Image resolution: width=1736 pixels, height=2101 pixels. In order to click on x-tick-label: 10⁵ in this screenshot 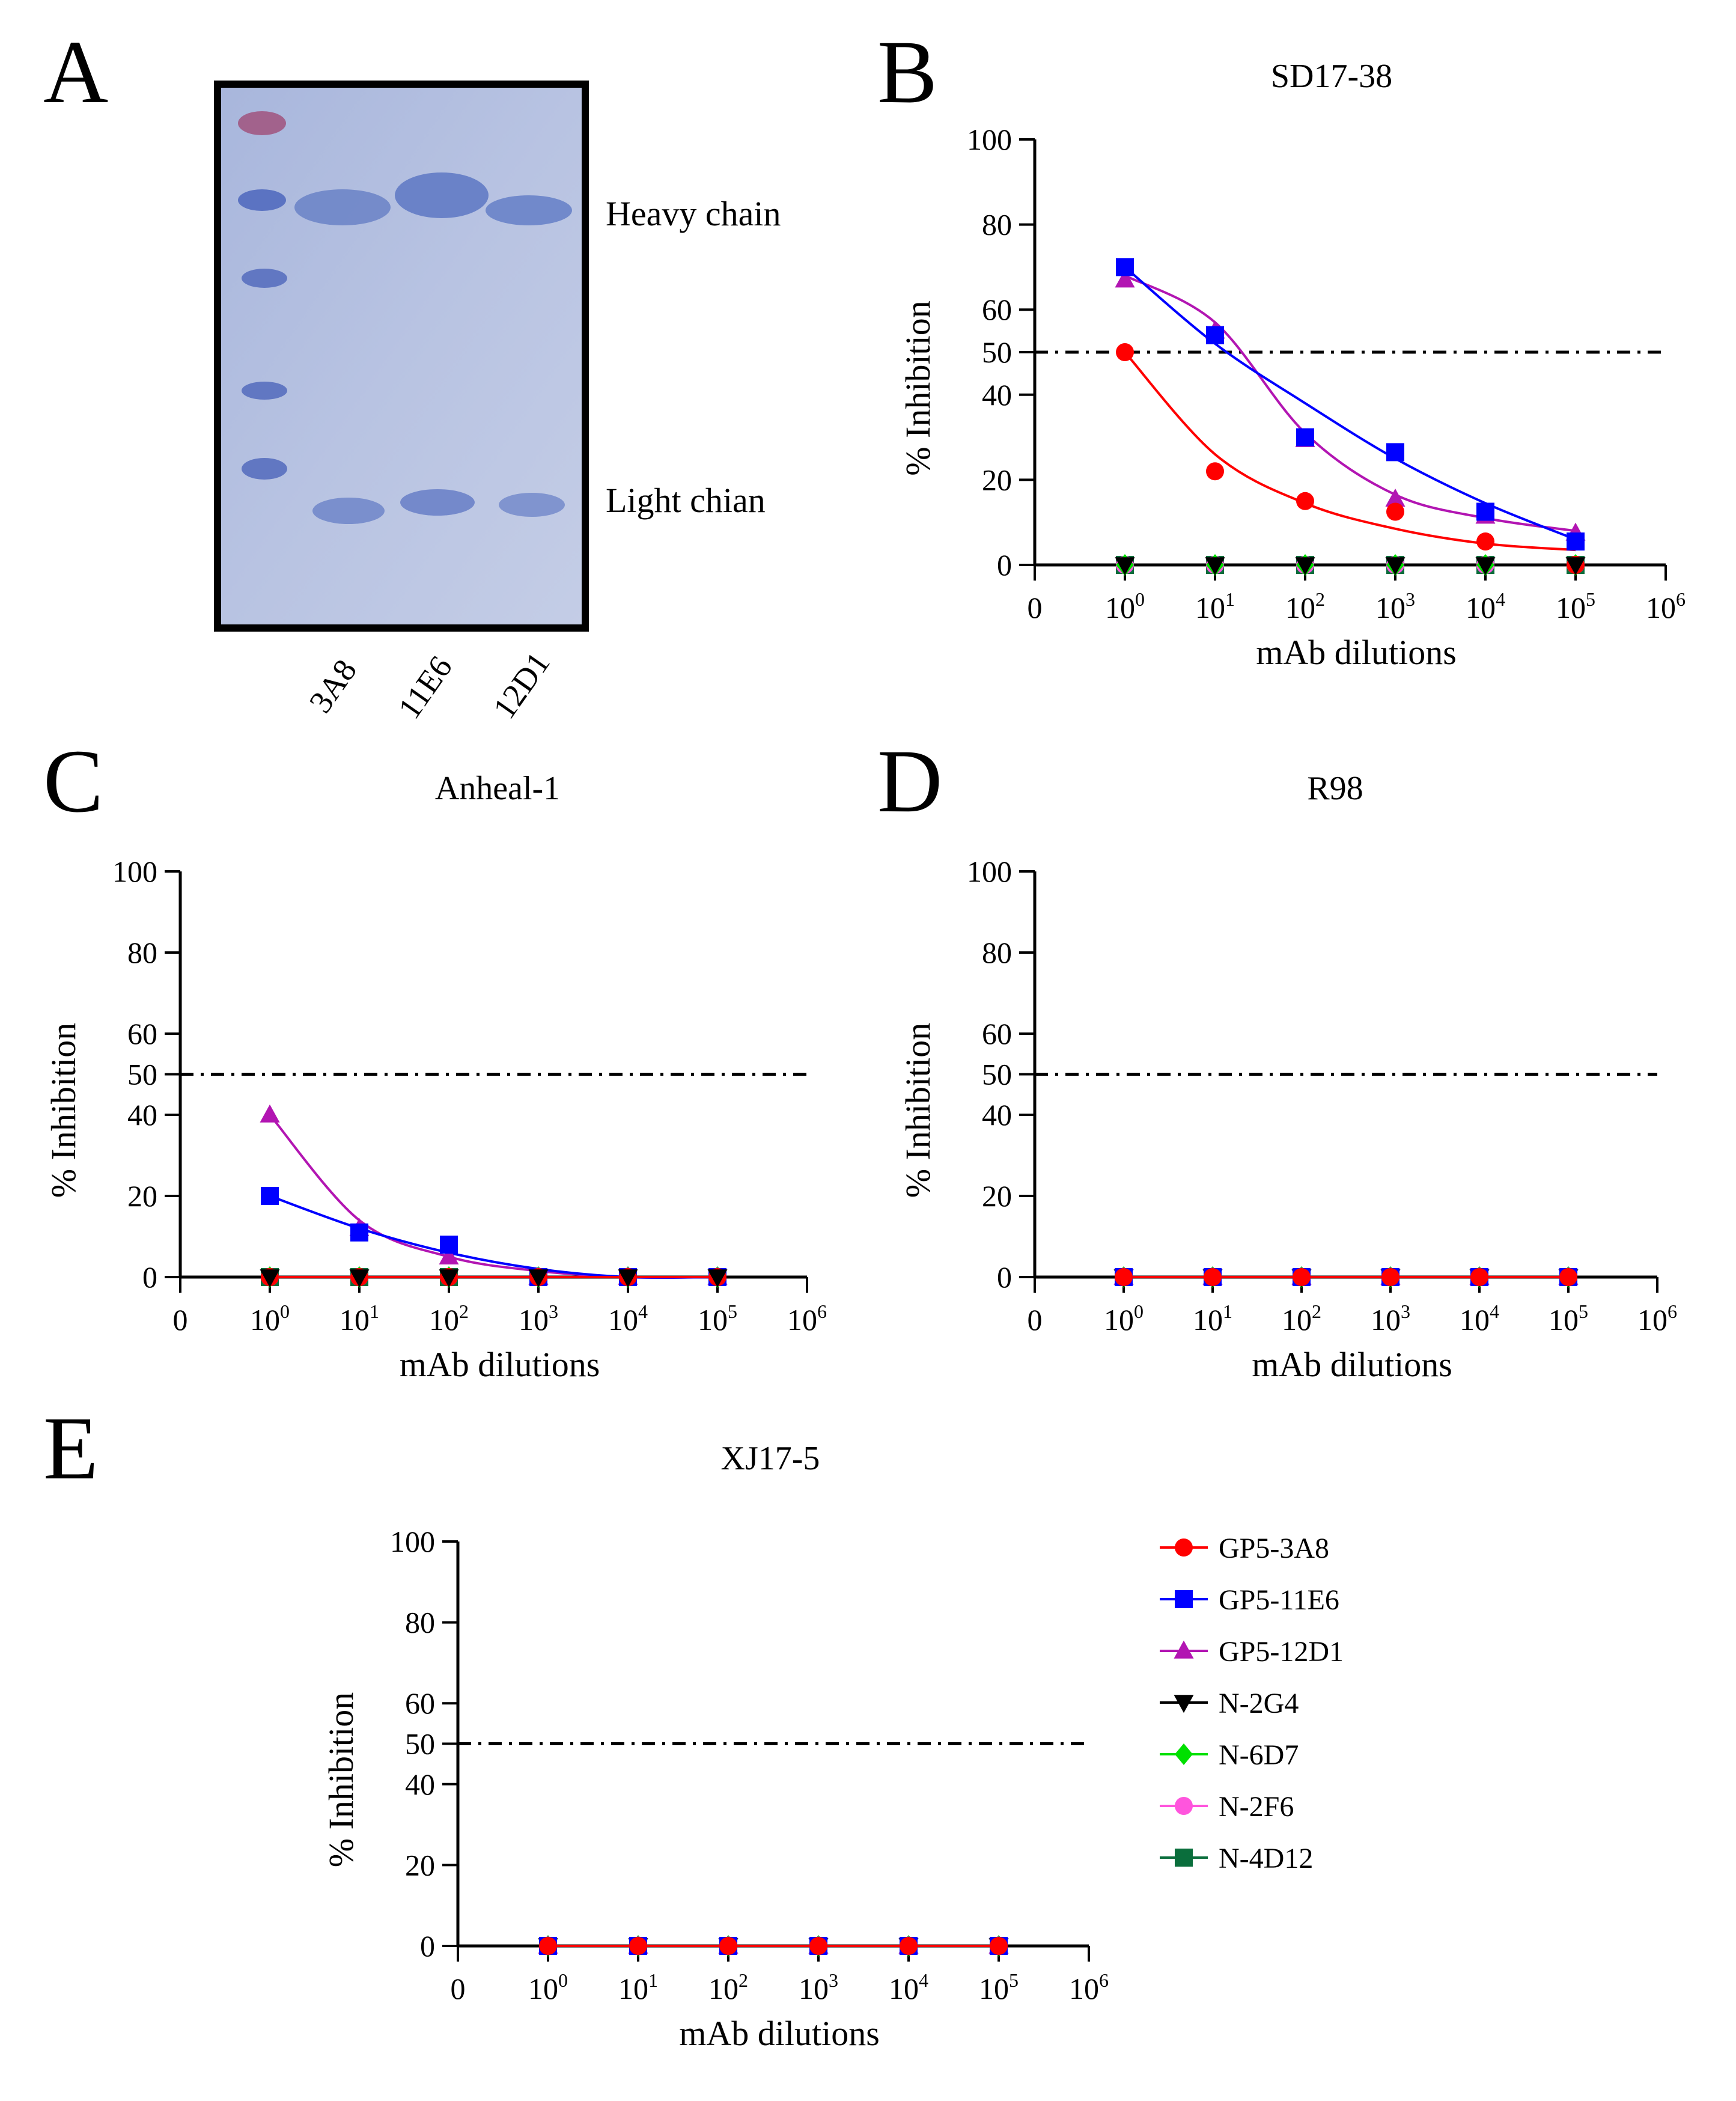, I will do `click(999, 1987)`.